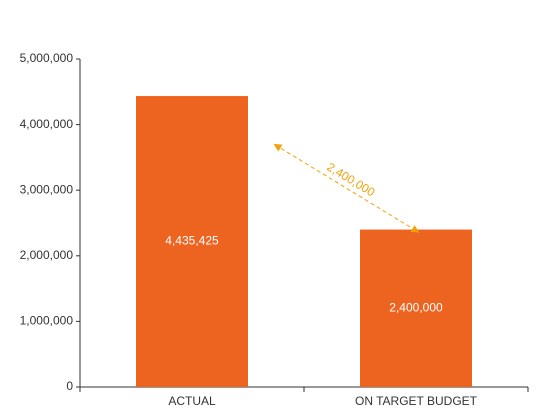 This screenshot has height=420, width=550. I want to click on y-tick-label: 1,000,000, so click(47, 321).